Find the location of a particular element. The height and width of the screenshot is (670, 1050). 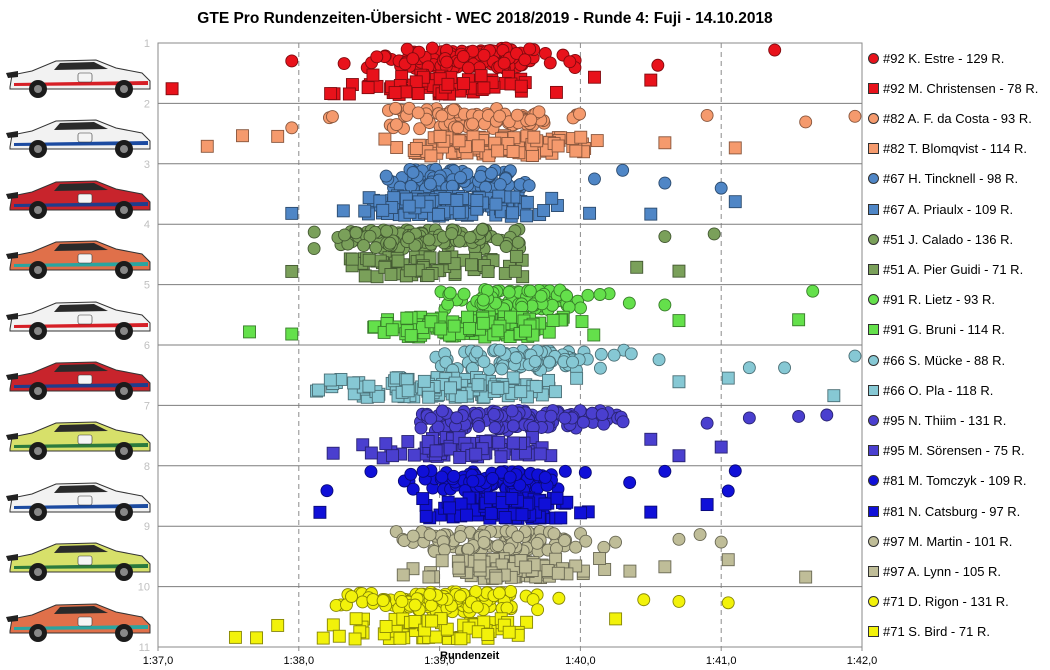

y-tick-label: 6 is located at coordinates (147, 346).